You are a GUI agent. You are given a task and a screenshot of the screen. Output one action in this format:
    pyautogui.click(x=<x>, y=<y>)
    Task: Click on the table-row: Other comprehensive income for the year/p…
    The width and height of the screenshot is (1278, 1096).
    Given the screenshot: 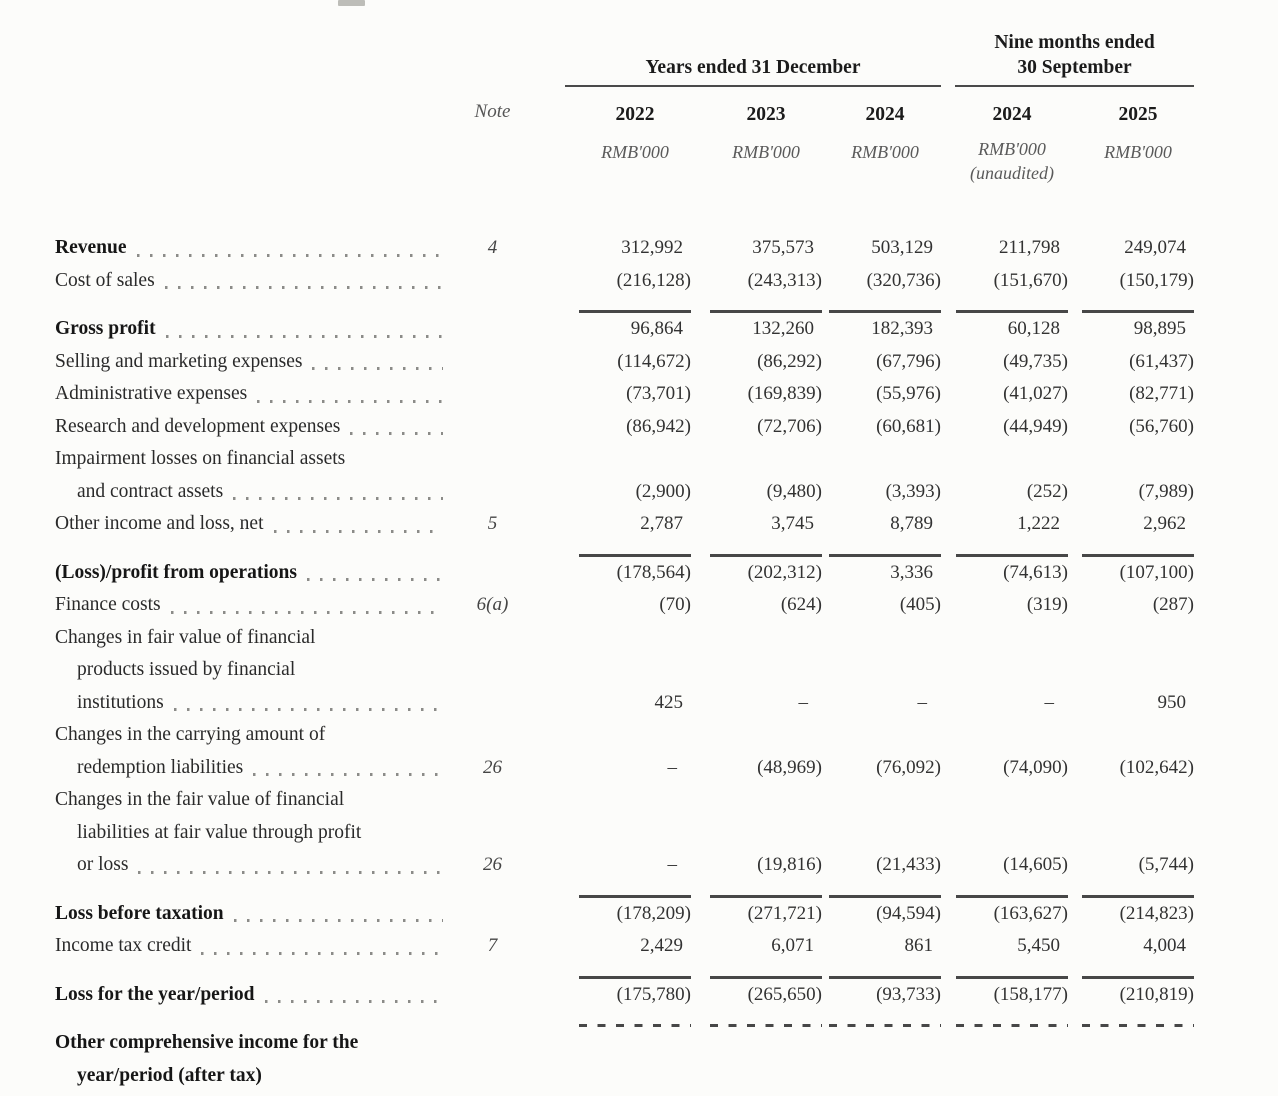 What is the action you would take?
    pyautogui.click(x=624, y=1059)
    